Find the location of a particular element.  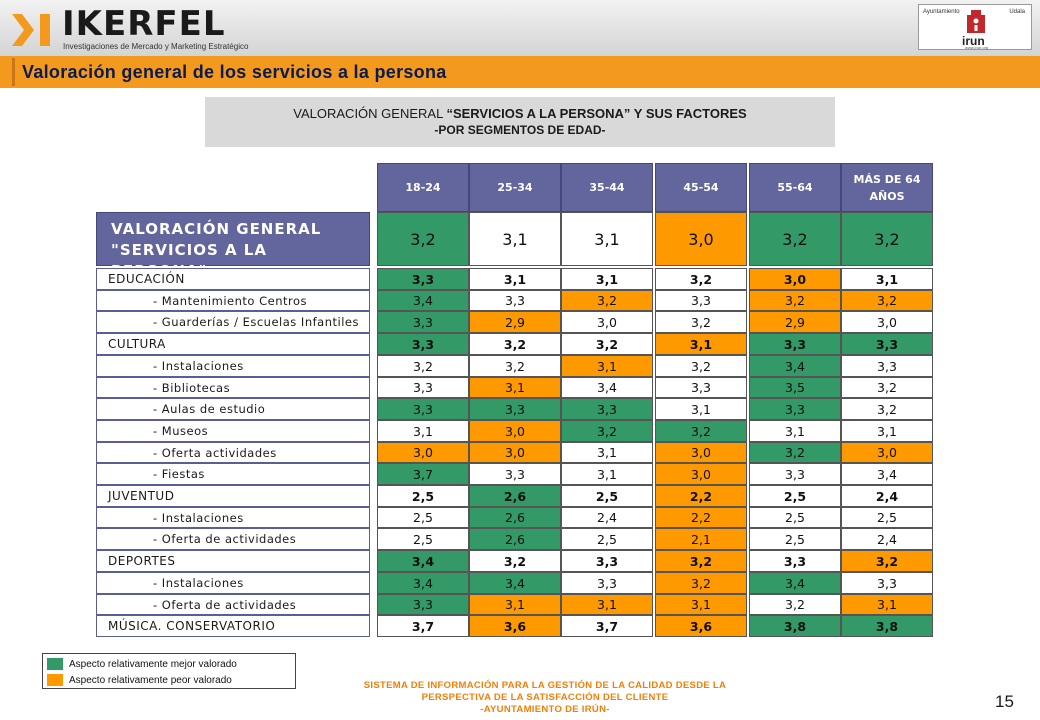

overall-value-cell: 3,0 is located at coordinates (701, 239).